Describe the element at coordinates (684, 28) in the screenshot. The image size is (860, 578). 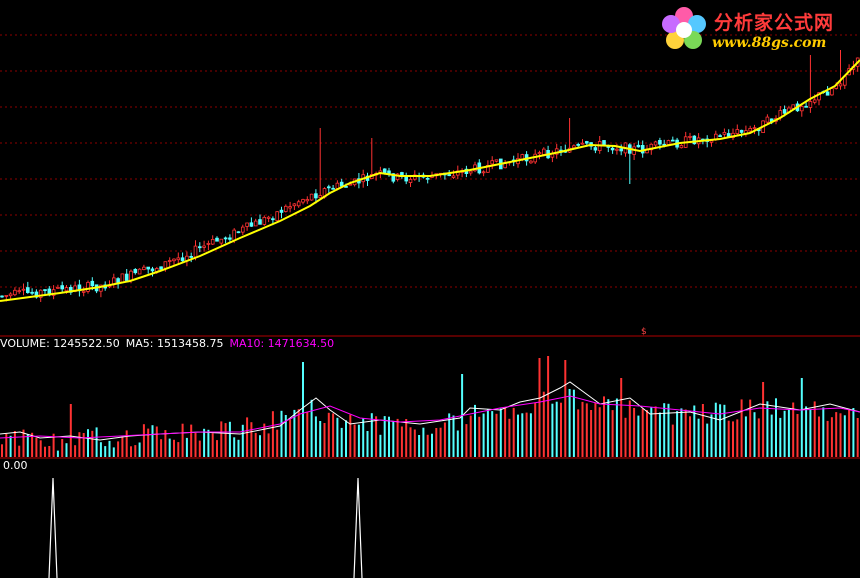
I see `flower-logo-icon` at that location.